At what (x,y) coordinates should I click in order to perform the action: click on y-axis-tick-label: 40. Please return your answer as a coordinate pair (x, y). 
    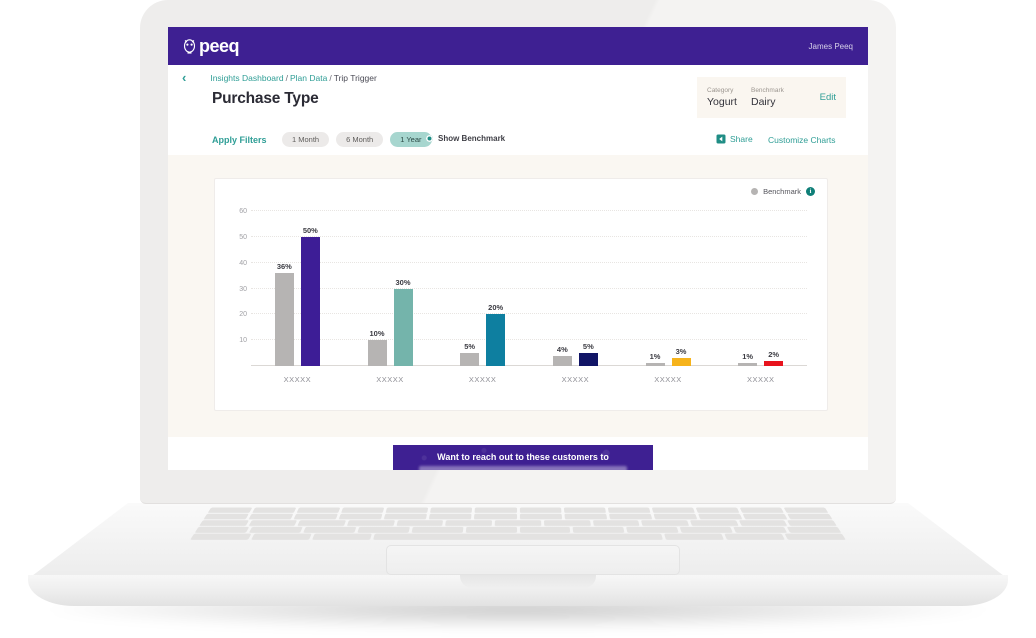
    Looking at the image, I should click on (243, 263).